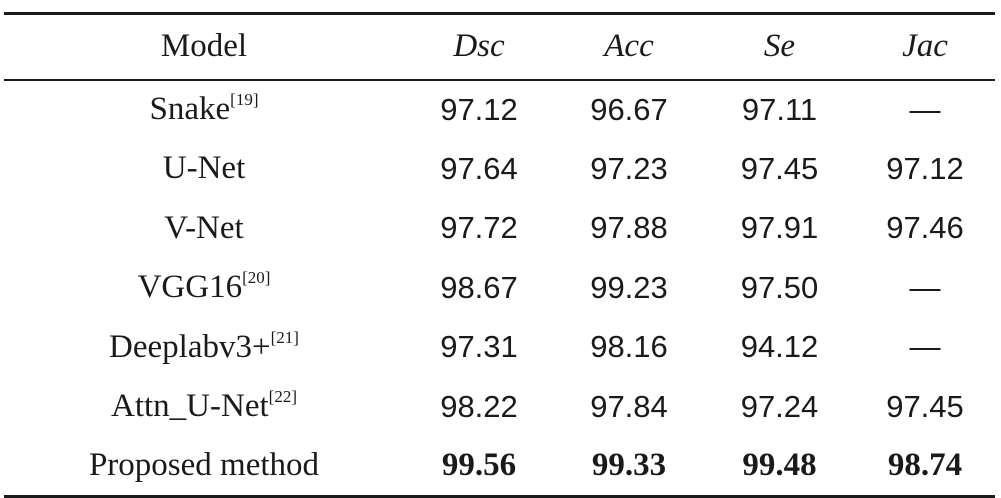 The height and width of the screenshot is (498, 1001). What do you see at coordinates (629, 287) in the screenshot?
I see `acc-cell: 99.23` at bounding box center [629, 287].